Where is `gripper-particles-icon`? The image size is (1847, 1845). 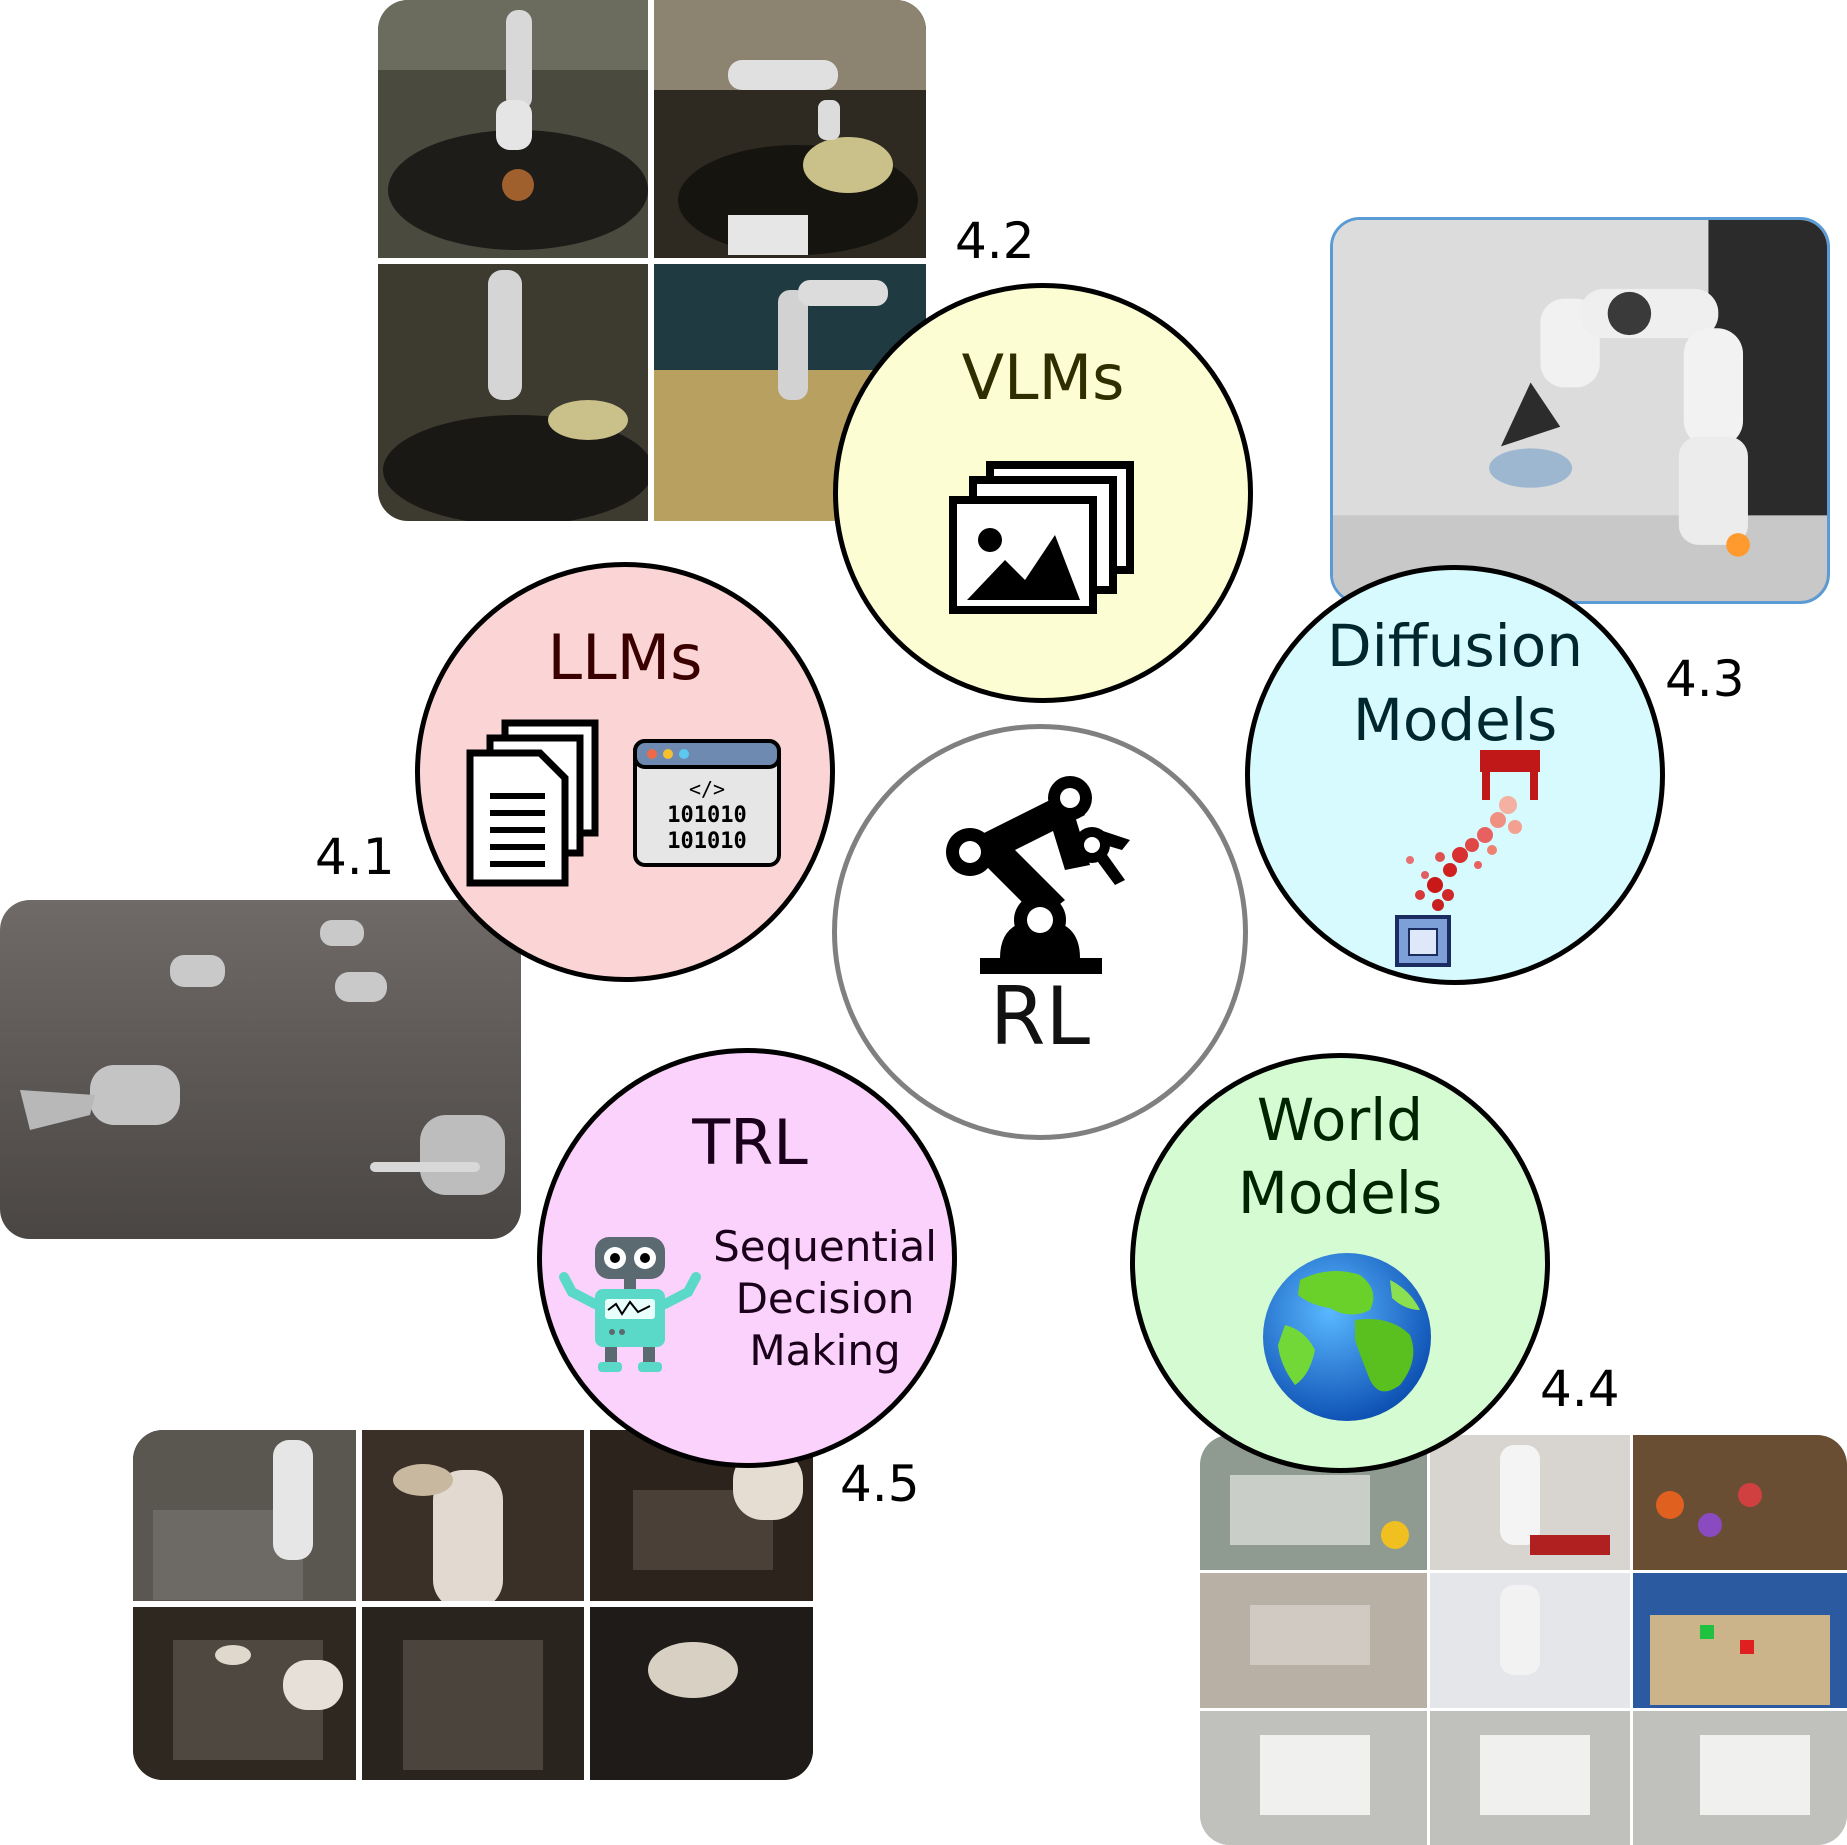
gripper-particles-icon is located at coordinates (1465, 857).